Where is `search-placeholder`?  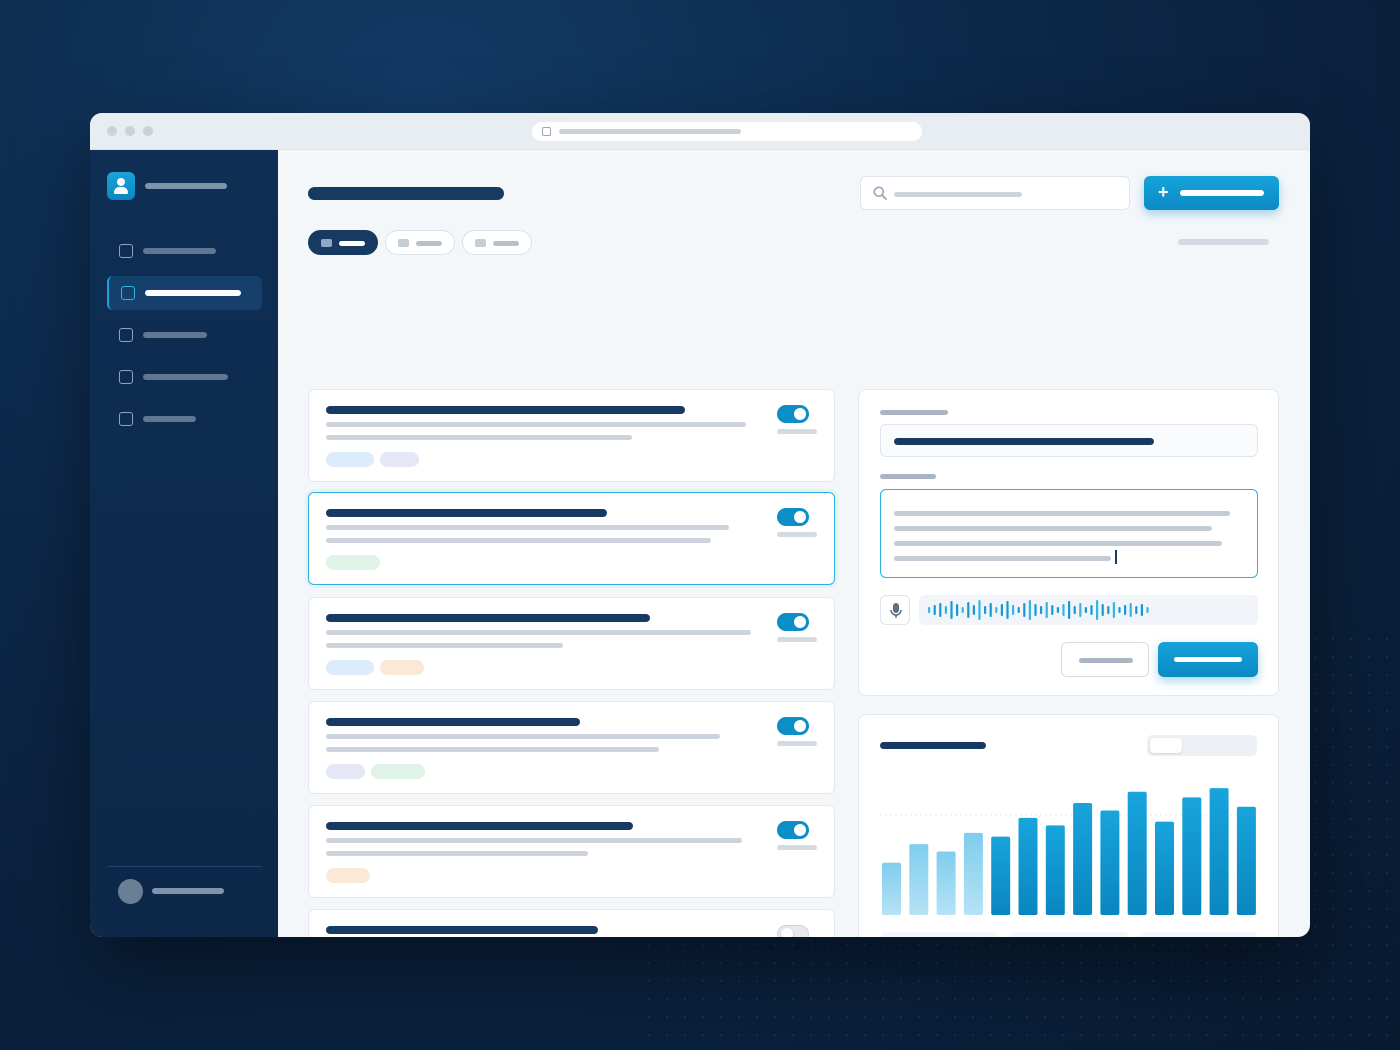 search-placeholder is located at coordinates (958, 194).